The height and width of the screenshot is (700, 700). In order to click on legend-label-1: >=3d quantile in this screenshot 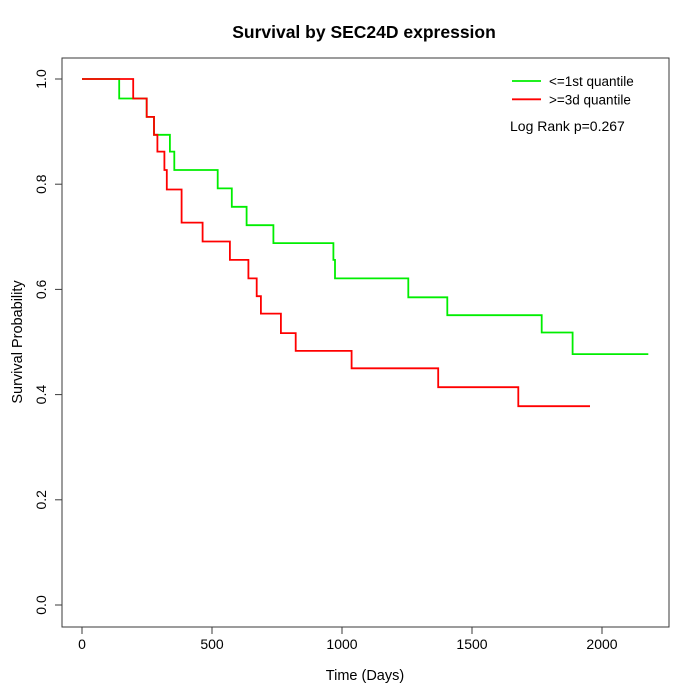, I will do `click(590, 99)`.